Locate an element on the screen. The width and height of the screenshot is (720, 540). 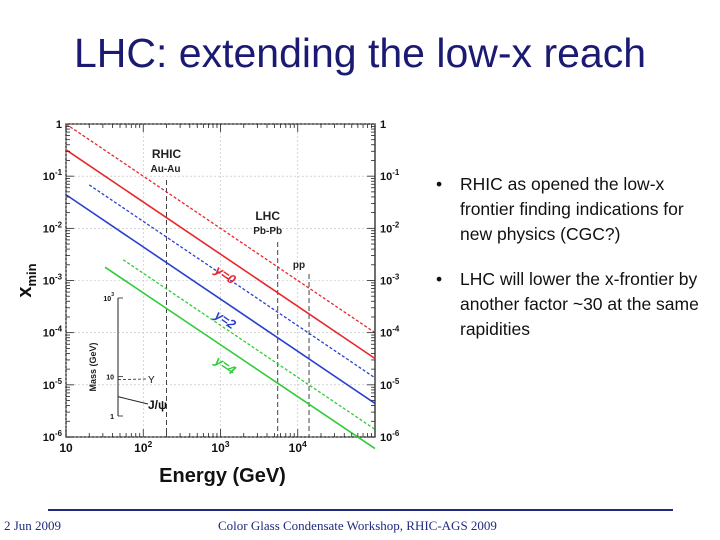
y-tick-label: 10⁻³ is located at coordinates (53, 280).